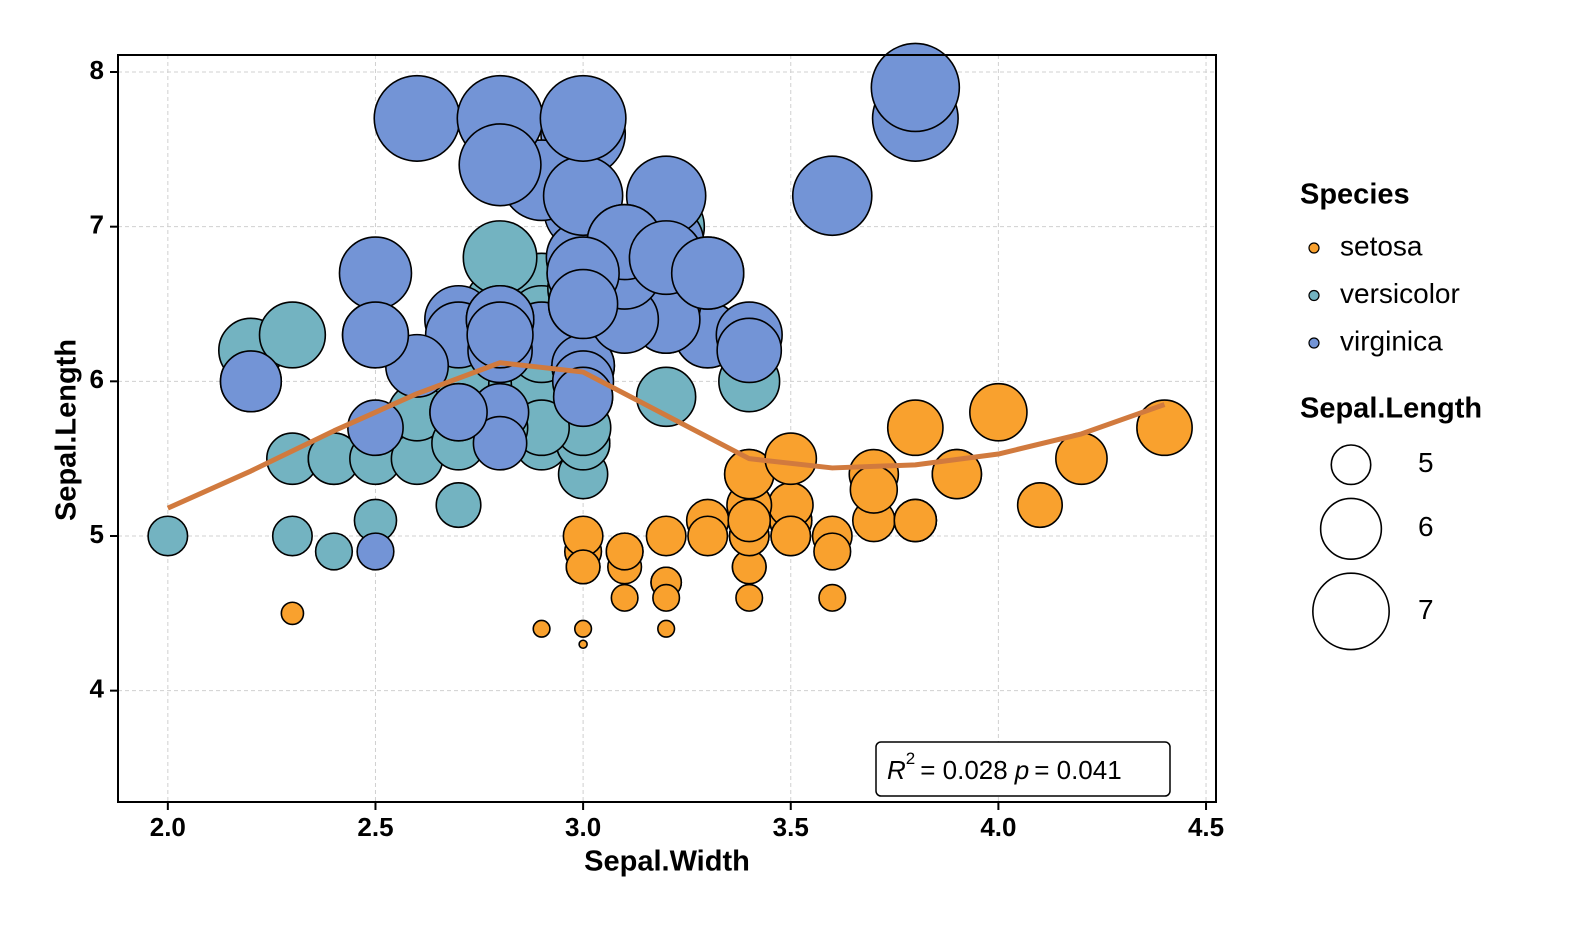  Describe the element at coordinates (375, 827) in the screenshot. I see `x-tick-label: 2.5` at that location.